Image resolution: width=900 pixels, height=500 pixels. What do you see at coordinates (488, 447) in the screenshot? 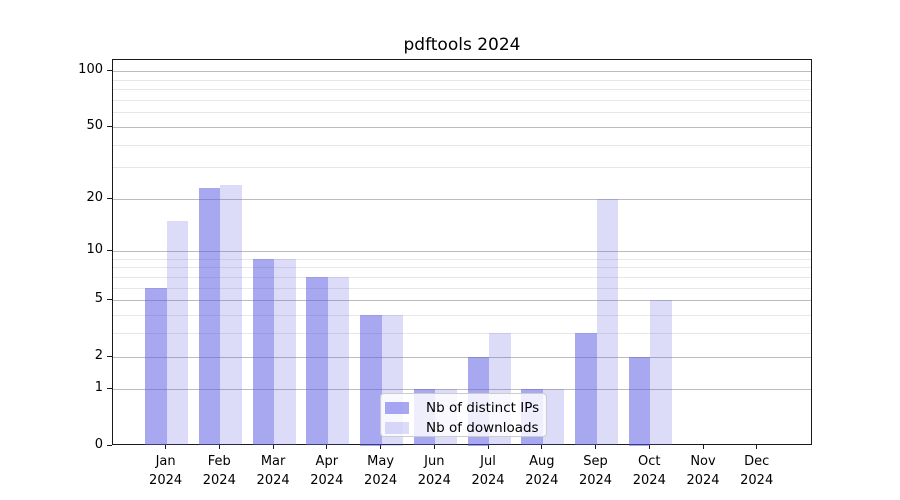
I see `x-tick-jul` at bounding box center [488, 447].